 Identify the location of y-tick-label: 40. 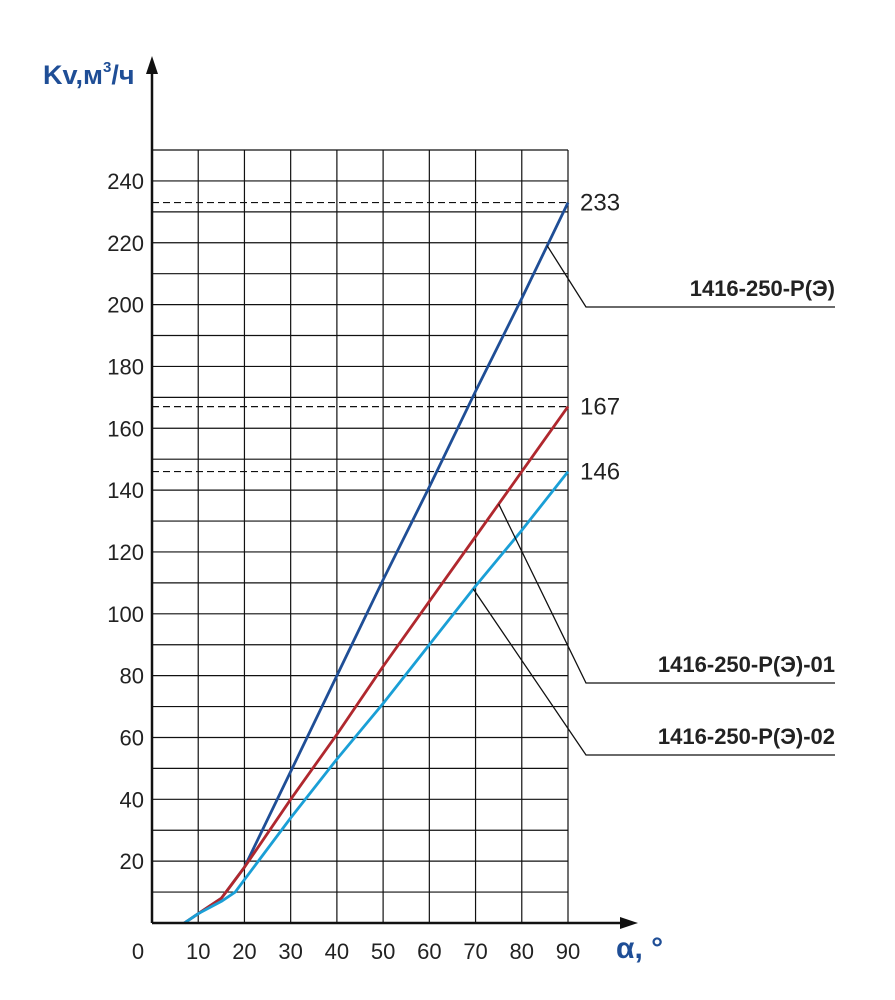
(132, 799).